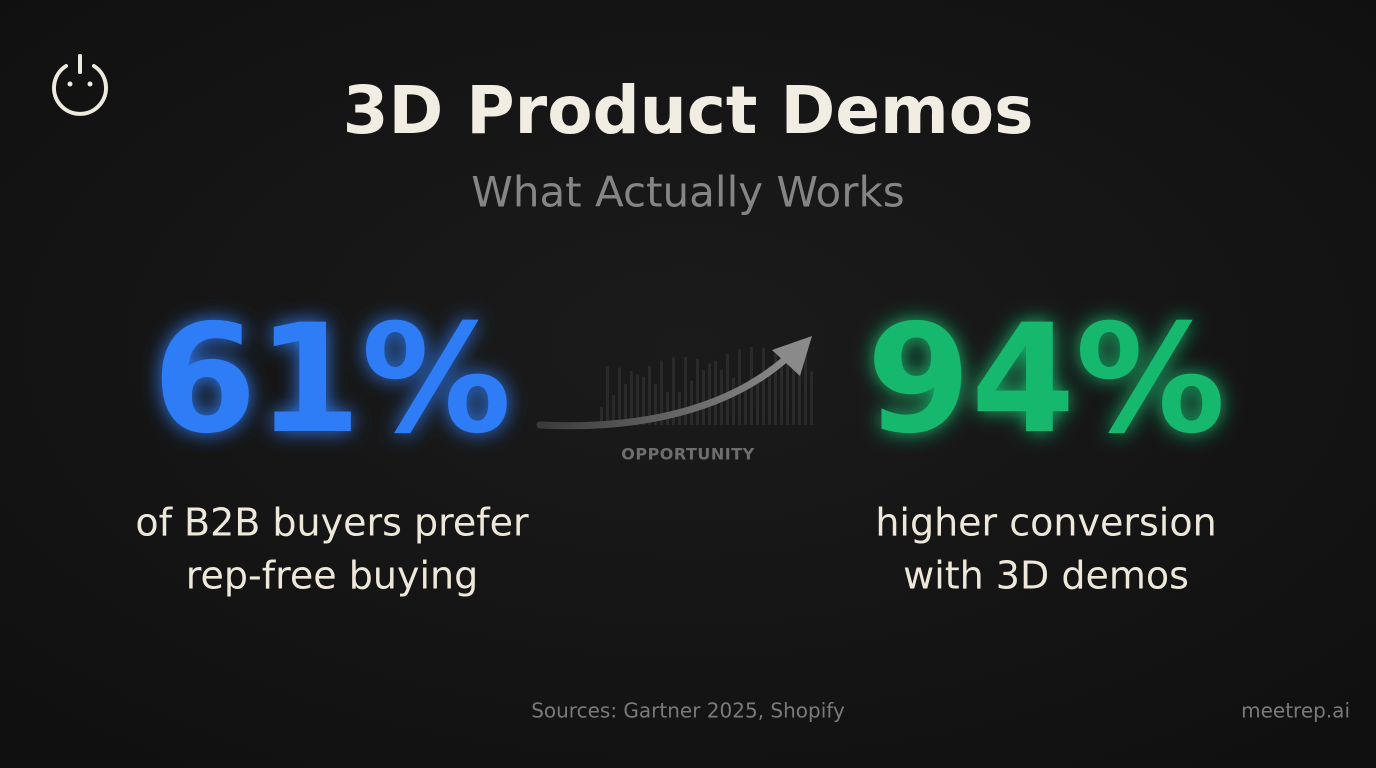  I want to click on arrow-head, so click(792, 356).